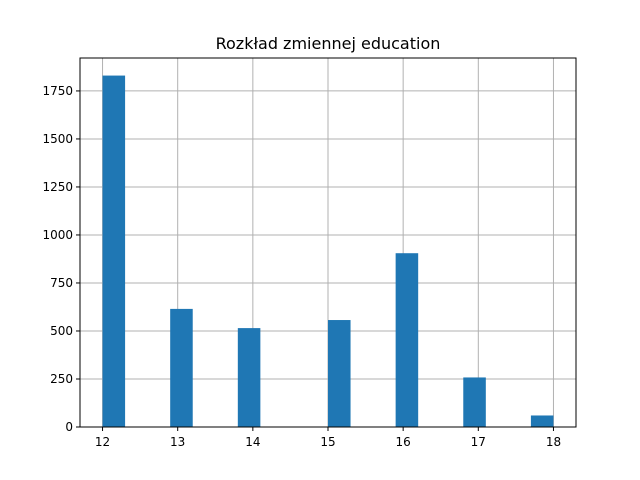 This screenshot has height=480, width=640. I want to click on x-tick-label: 12, so click(102, 442).